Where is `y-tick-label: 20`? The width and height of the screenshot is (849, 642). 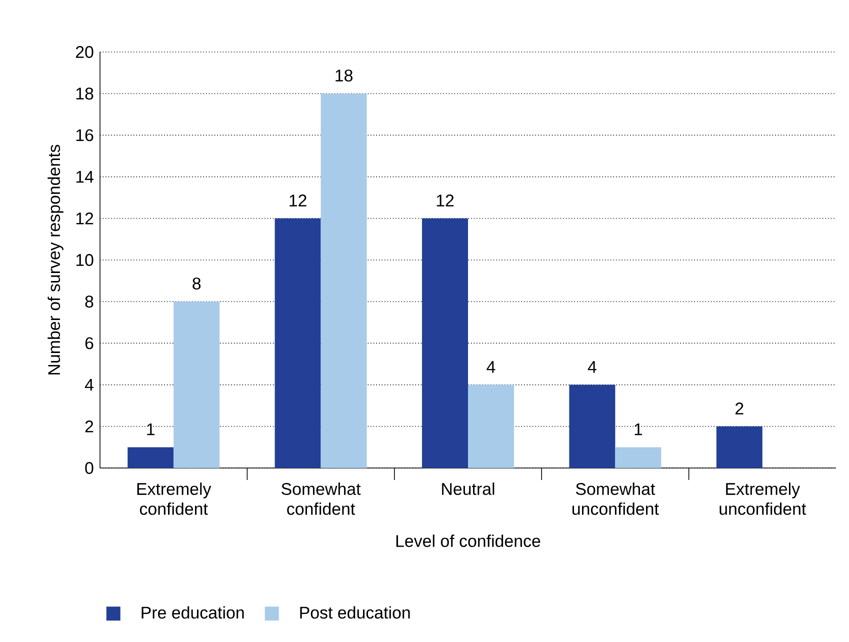
y-tick-label: 20 is located at coordinates (85, 52).